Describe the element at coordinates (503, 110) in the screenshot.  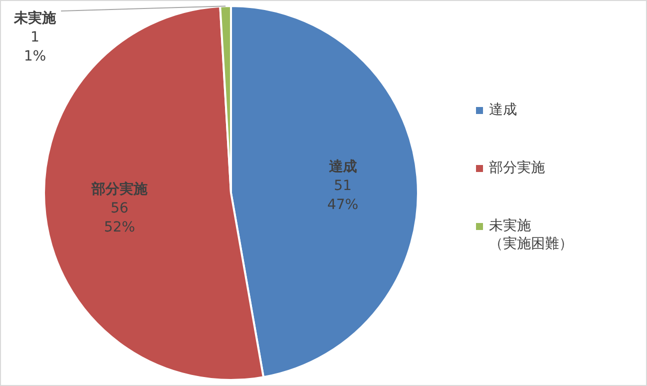
I see `legend-label: 達成` at that location.